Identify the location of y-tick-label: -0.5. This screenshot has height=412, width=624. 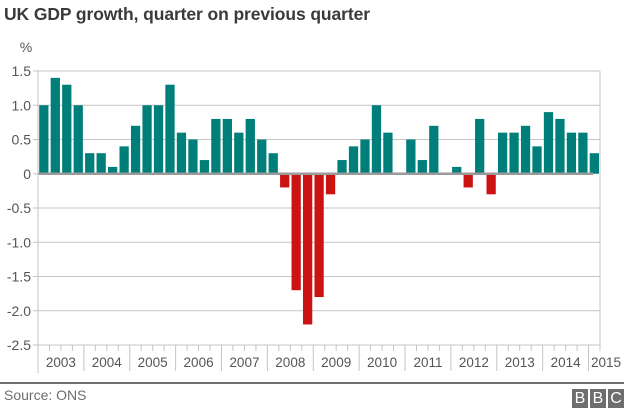
(19, 208).